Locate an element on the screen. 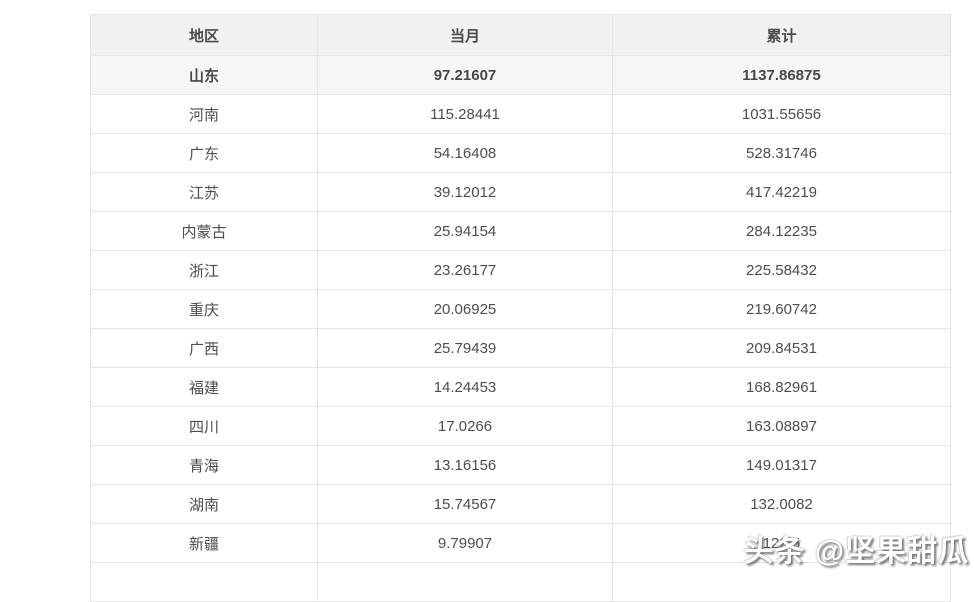 Image resolution: width=974 pixels, height=602 pixels. column-header-region: 地区 is located at coordinates (204, 35).